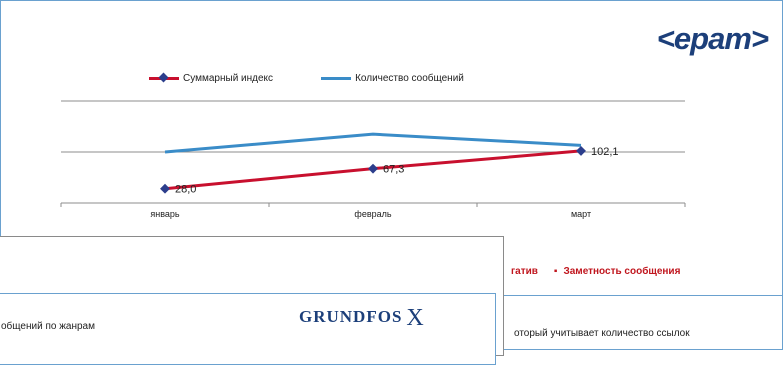  What do you see at coordinates (415, 318) in the screenshot?
I see `grundfos-mark-icon: X` at bounding box center [415, 318].